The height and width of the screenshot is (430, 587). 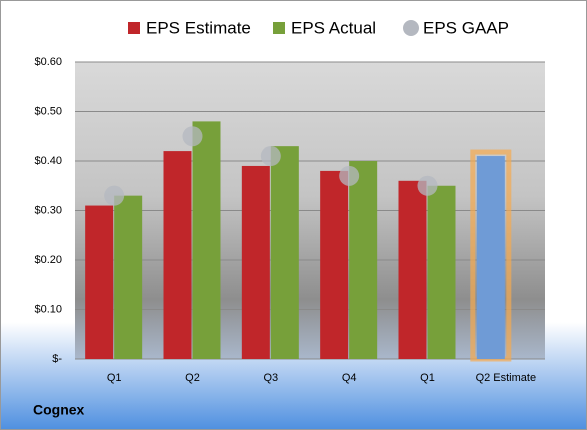 What do you see at coordinates (270, 378) in the screenshot?
I see `x-tick-label: Q3` at bounding box center [270, 378].